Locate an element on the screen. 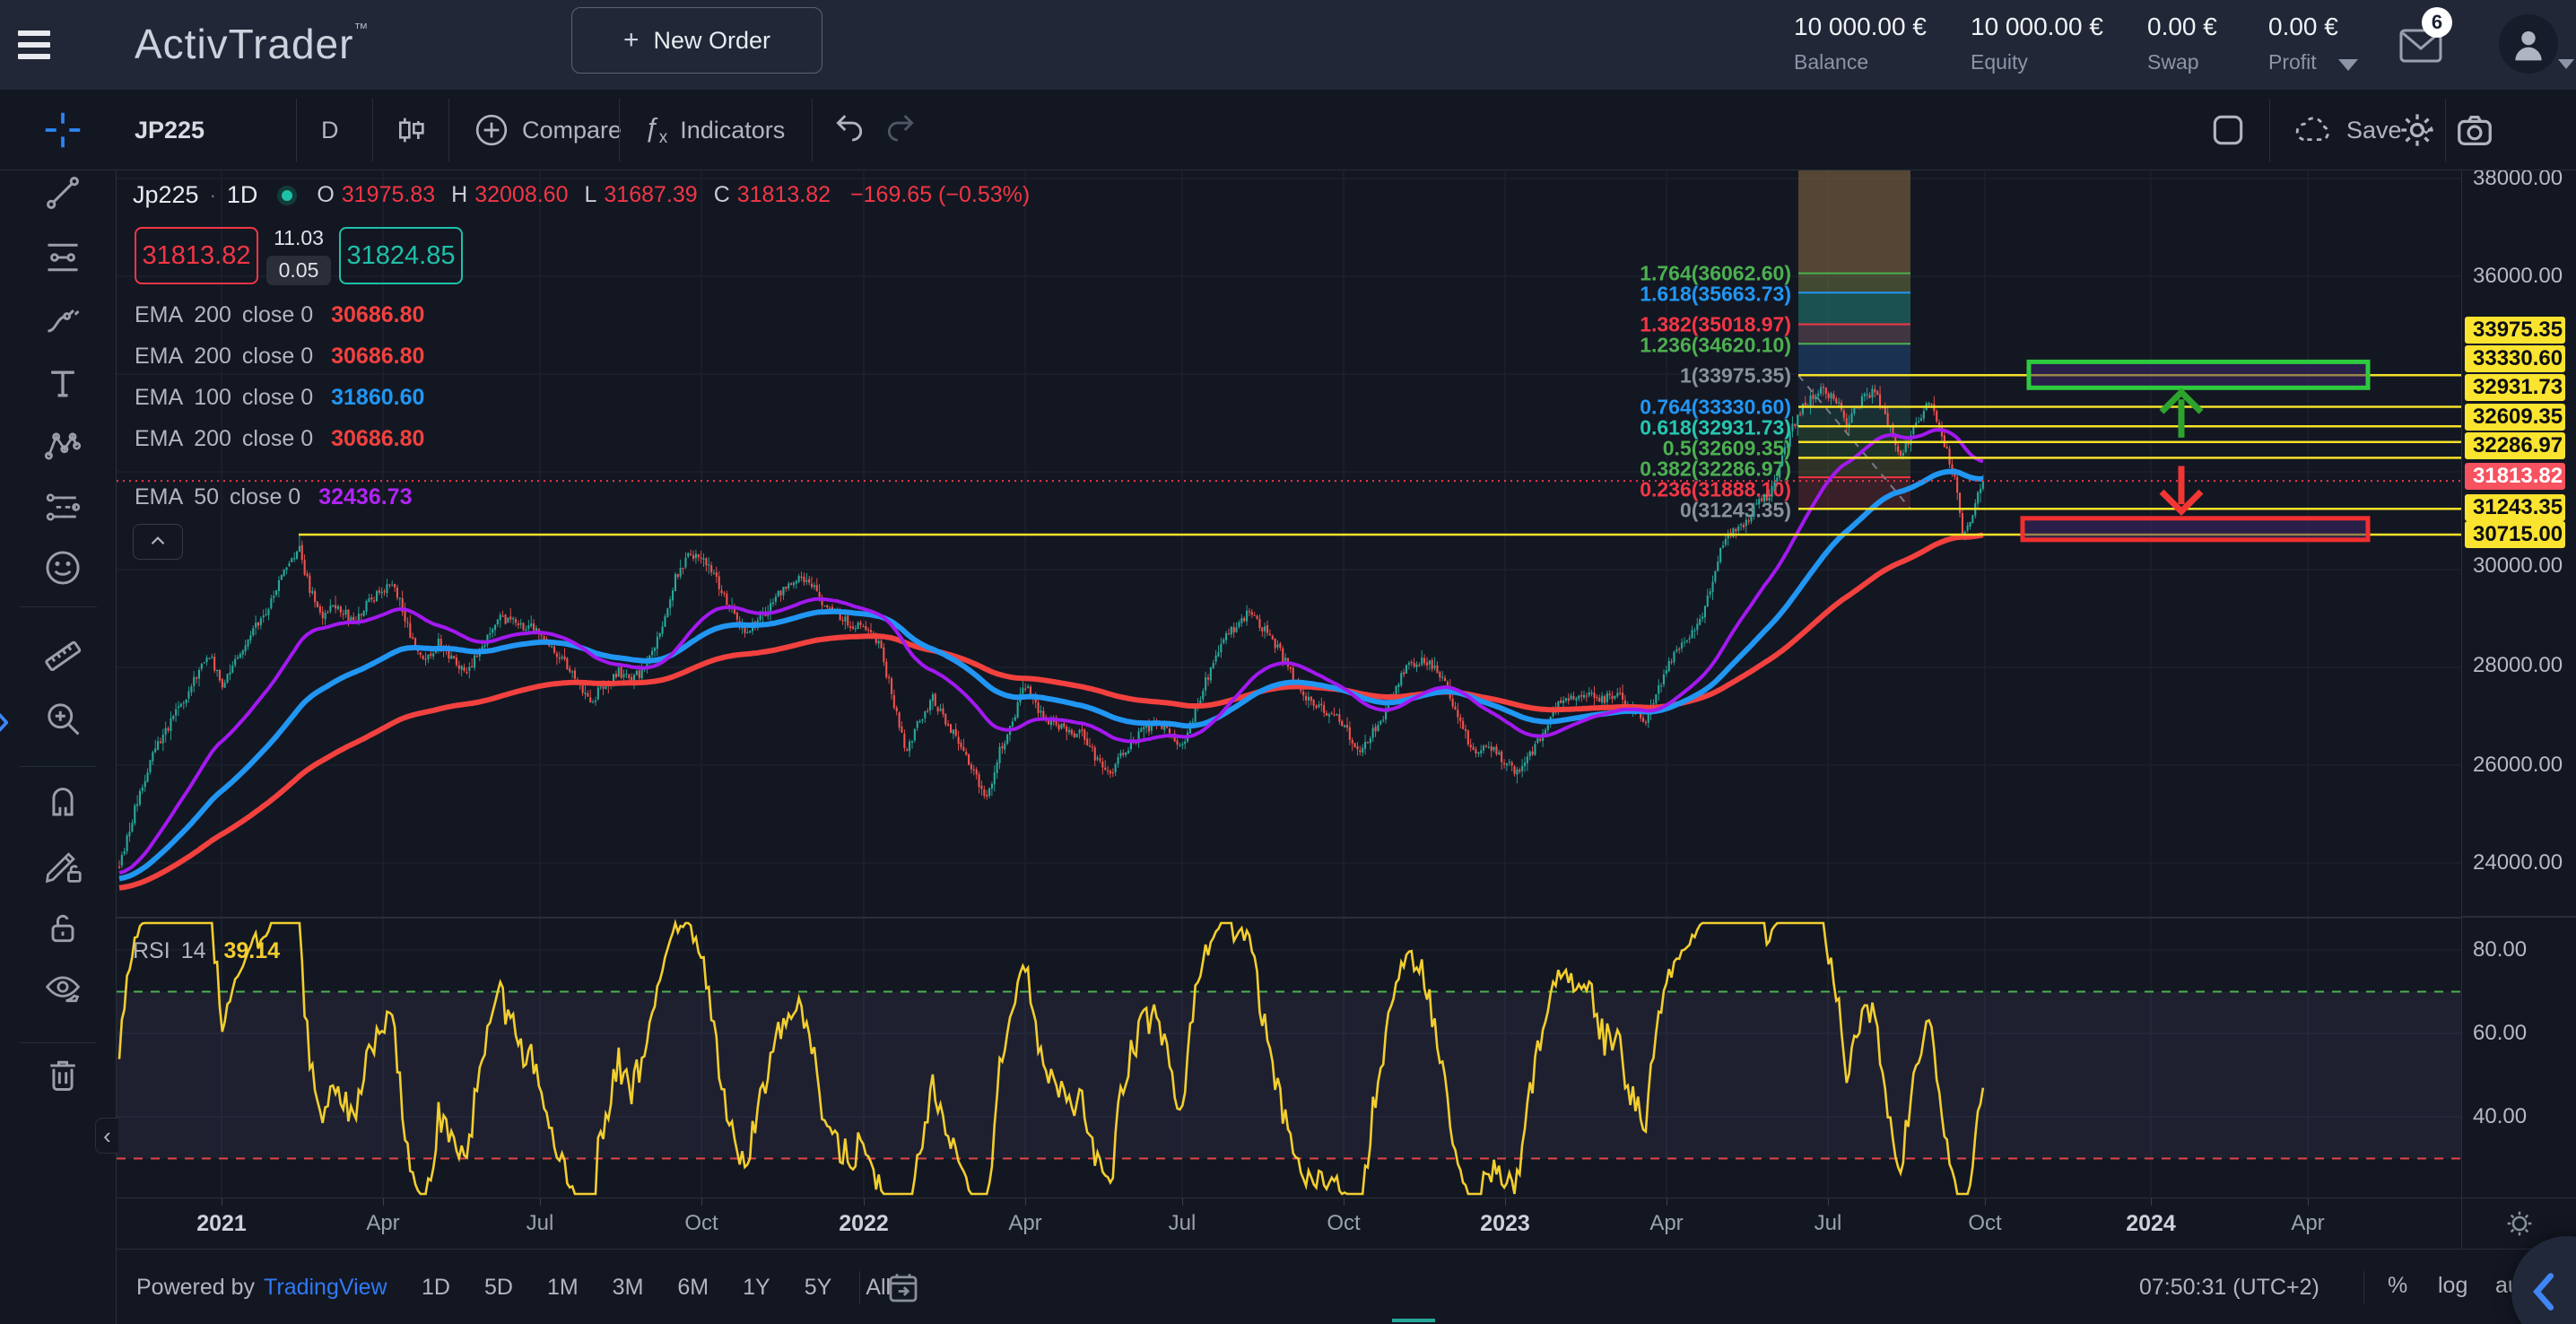 The width and height of the screenshot is (2576, 1324). crosshair-icon is located at coordinates (63, 130).